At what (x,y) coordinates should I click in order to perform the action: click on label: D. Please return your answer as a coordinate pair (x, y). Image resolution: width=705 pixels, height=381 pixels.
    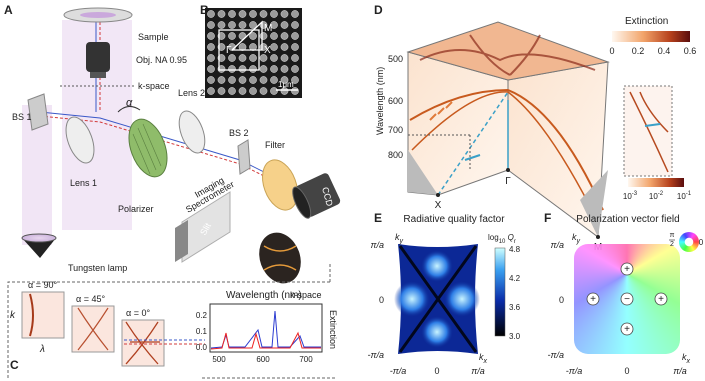
    Looking at the image, I should click on (378, 10).